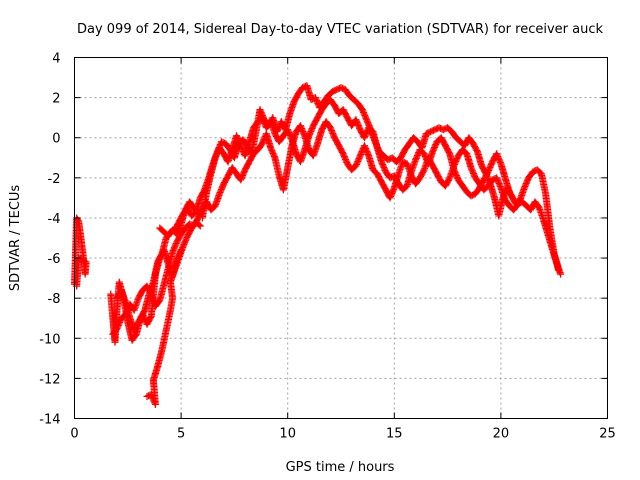 The height and width of the screenshot is (480, 640). Describe the element at coordinates (287, 434) in the screenshot. I see `x-tick-label: 10` at that location.